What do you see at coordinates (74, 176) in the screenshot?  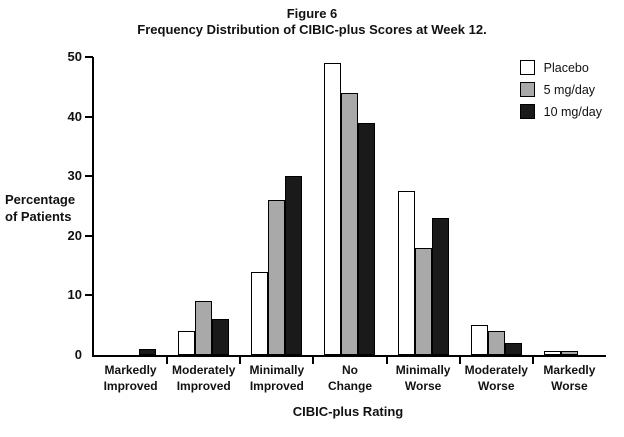 I see `y-tick-label: 30` at bounding box center [74, 176].